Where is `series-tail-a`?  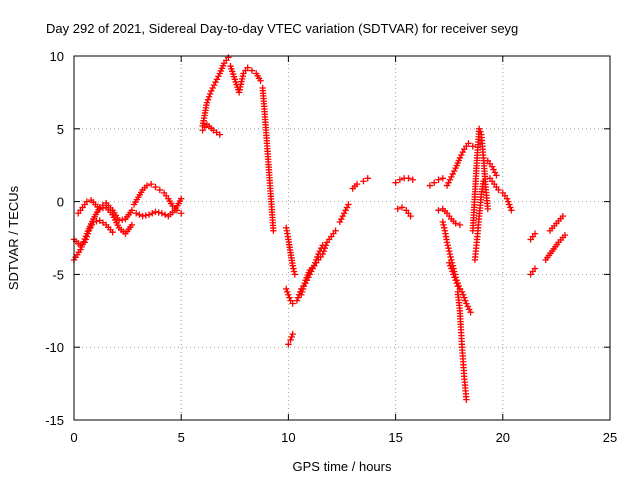
series-tail-a is located at coordinates (500, 194).